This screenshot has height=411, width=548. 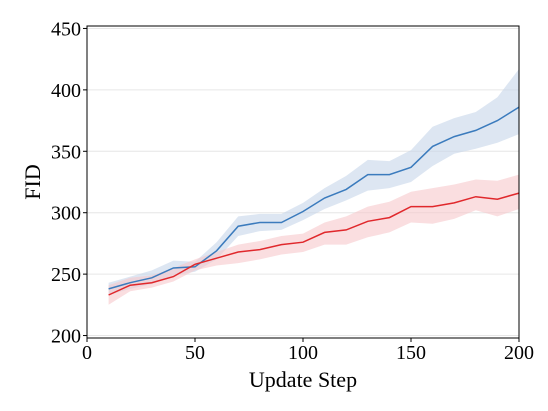 I want to click on y-axis-label: FID, so click(x=32, y=181).